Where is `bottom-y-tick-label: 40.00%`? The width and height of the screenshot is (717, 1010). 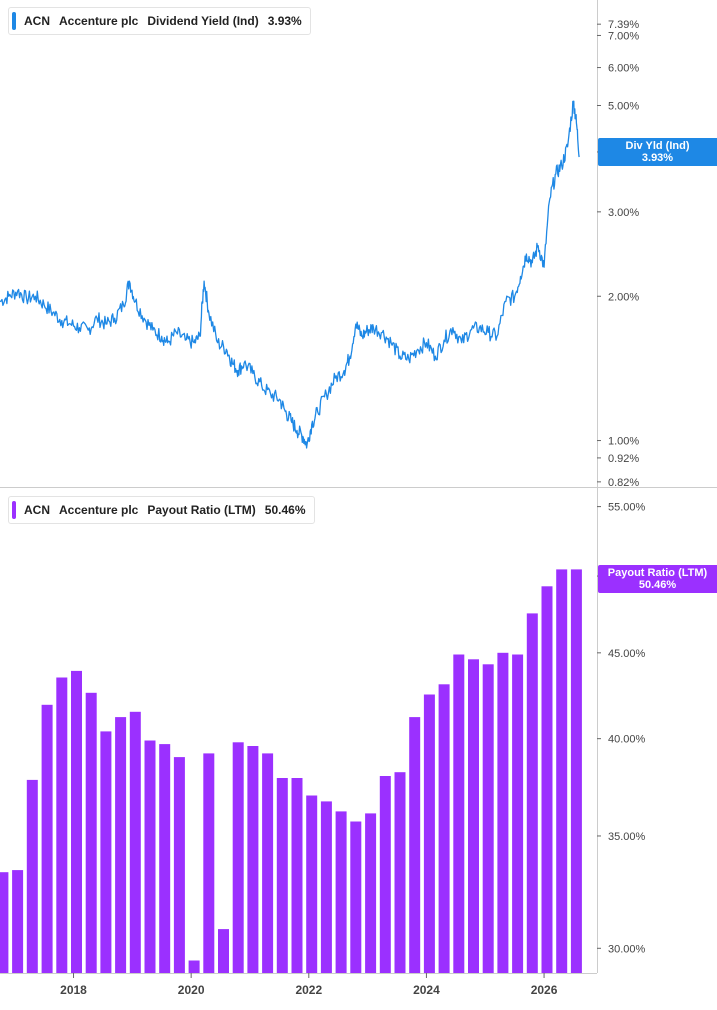 bottom-y-tick-label: 40.00% is located at coordinates (627, 740).